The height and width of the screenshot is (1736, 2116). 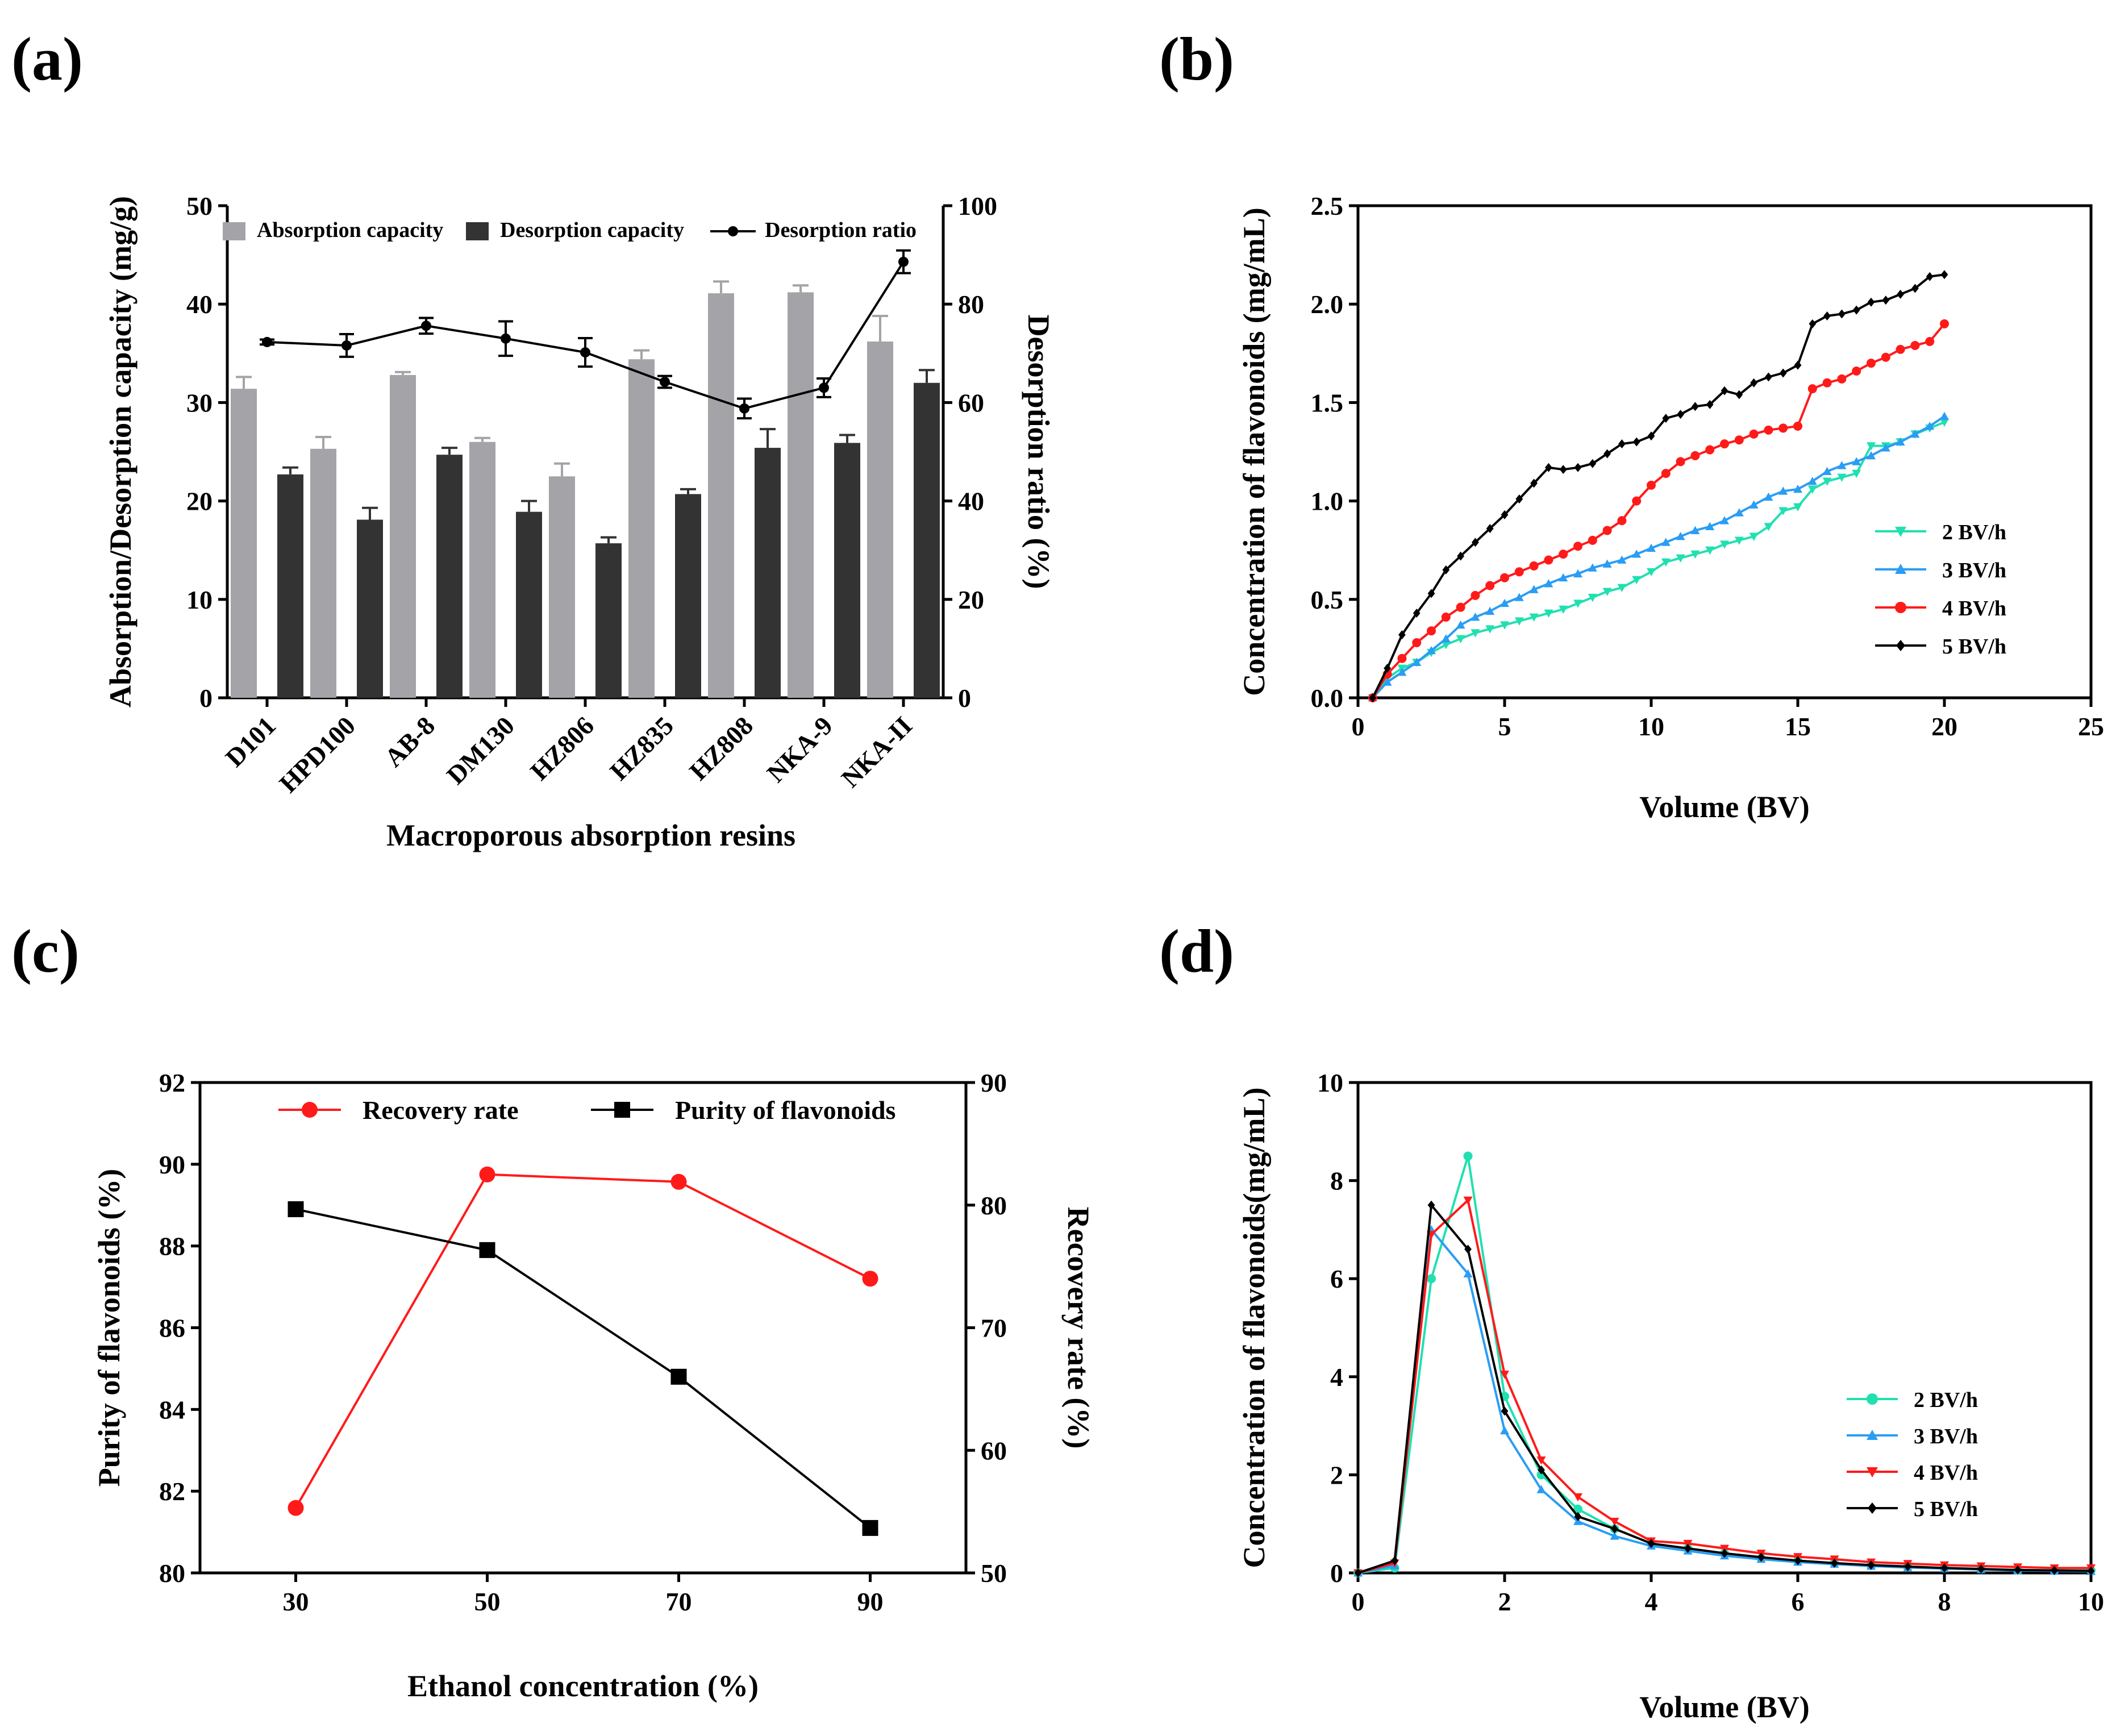 I want to click on a-y-tick-label: 0, so click(x=206, y=698).